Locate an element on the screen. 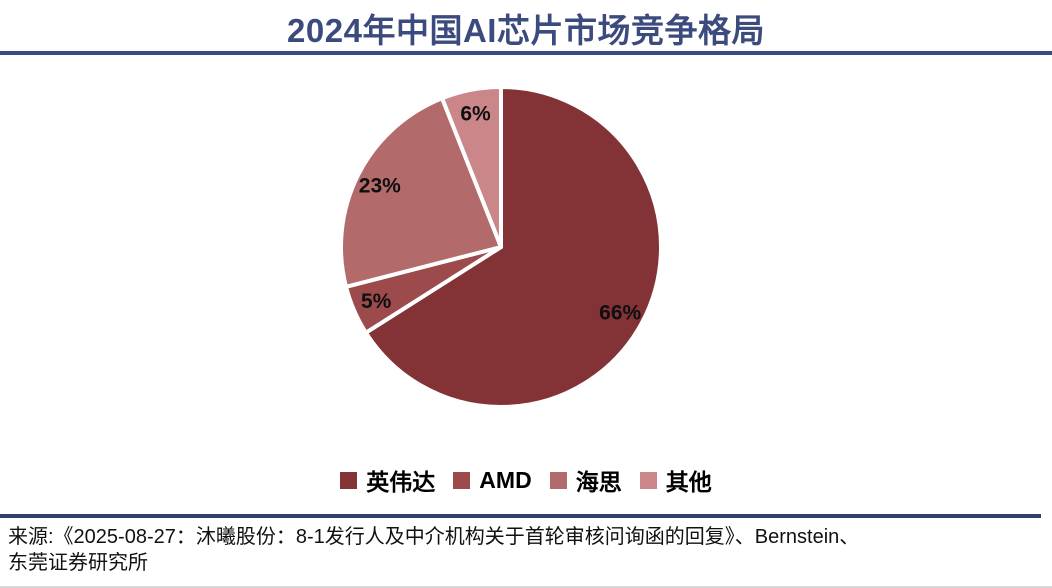 This screenshot has width=1052, height=588. chart-title: 2024年中国AI芯片市场竞争格局 is located at coordinates (526, 30).